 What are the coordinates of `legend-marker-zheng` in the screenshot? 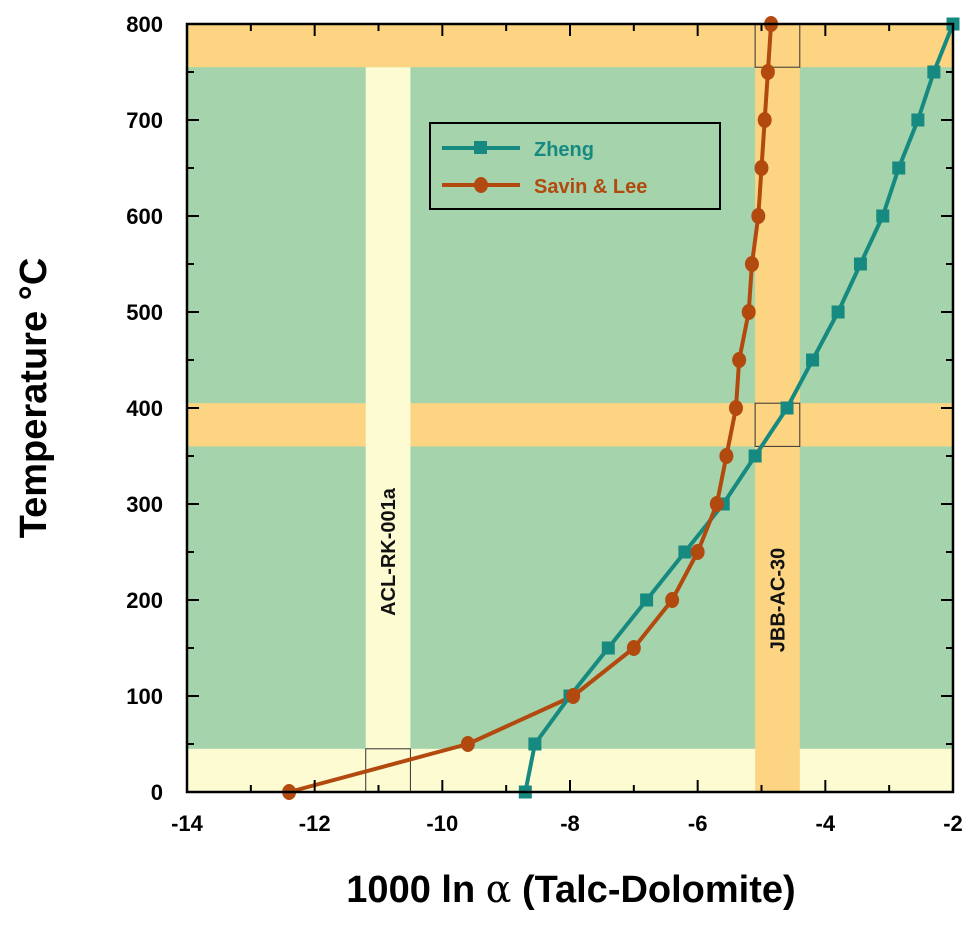 It's located at (480, 147).